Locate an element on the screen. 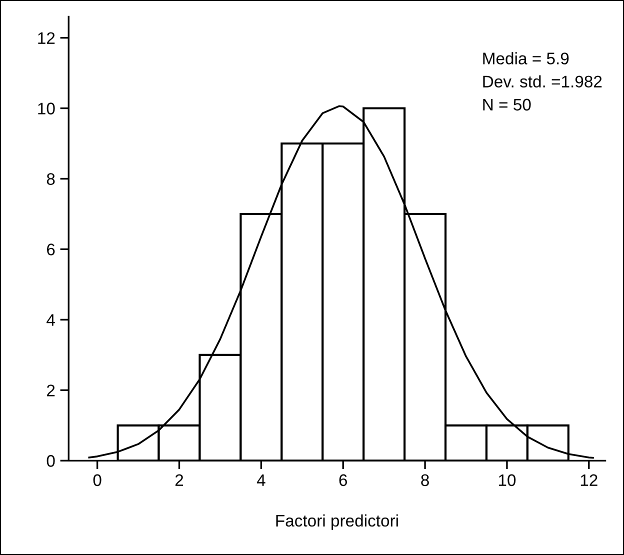  y-tick-label: 6 is located at coordinates (51, 250).